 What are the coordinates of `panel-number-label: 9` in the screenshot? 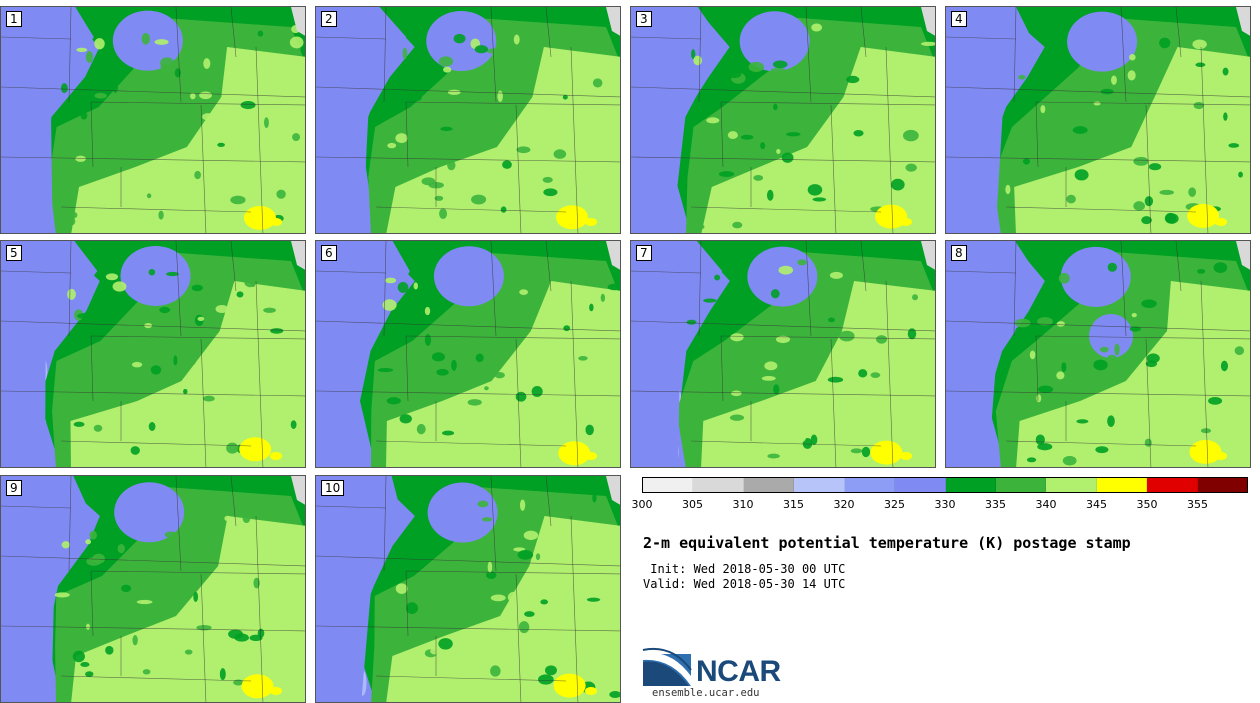 It's located at (14, 488).